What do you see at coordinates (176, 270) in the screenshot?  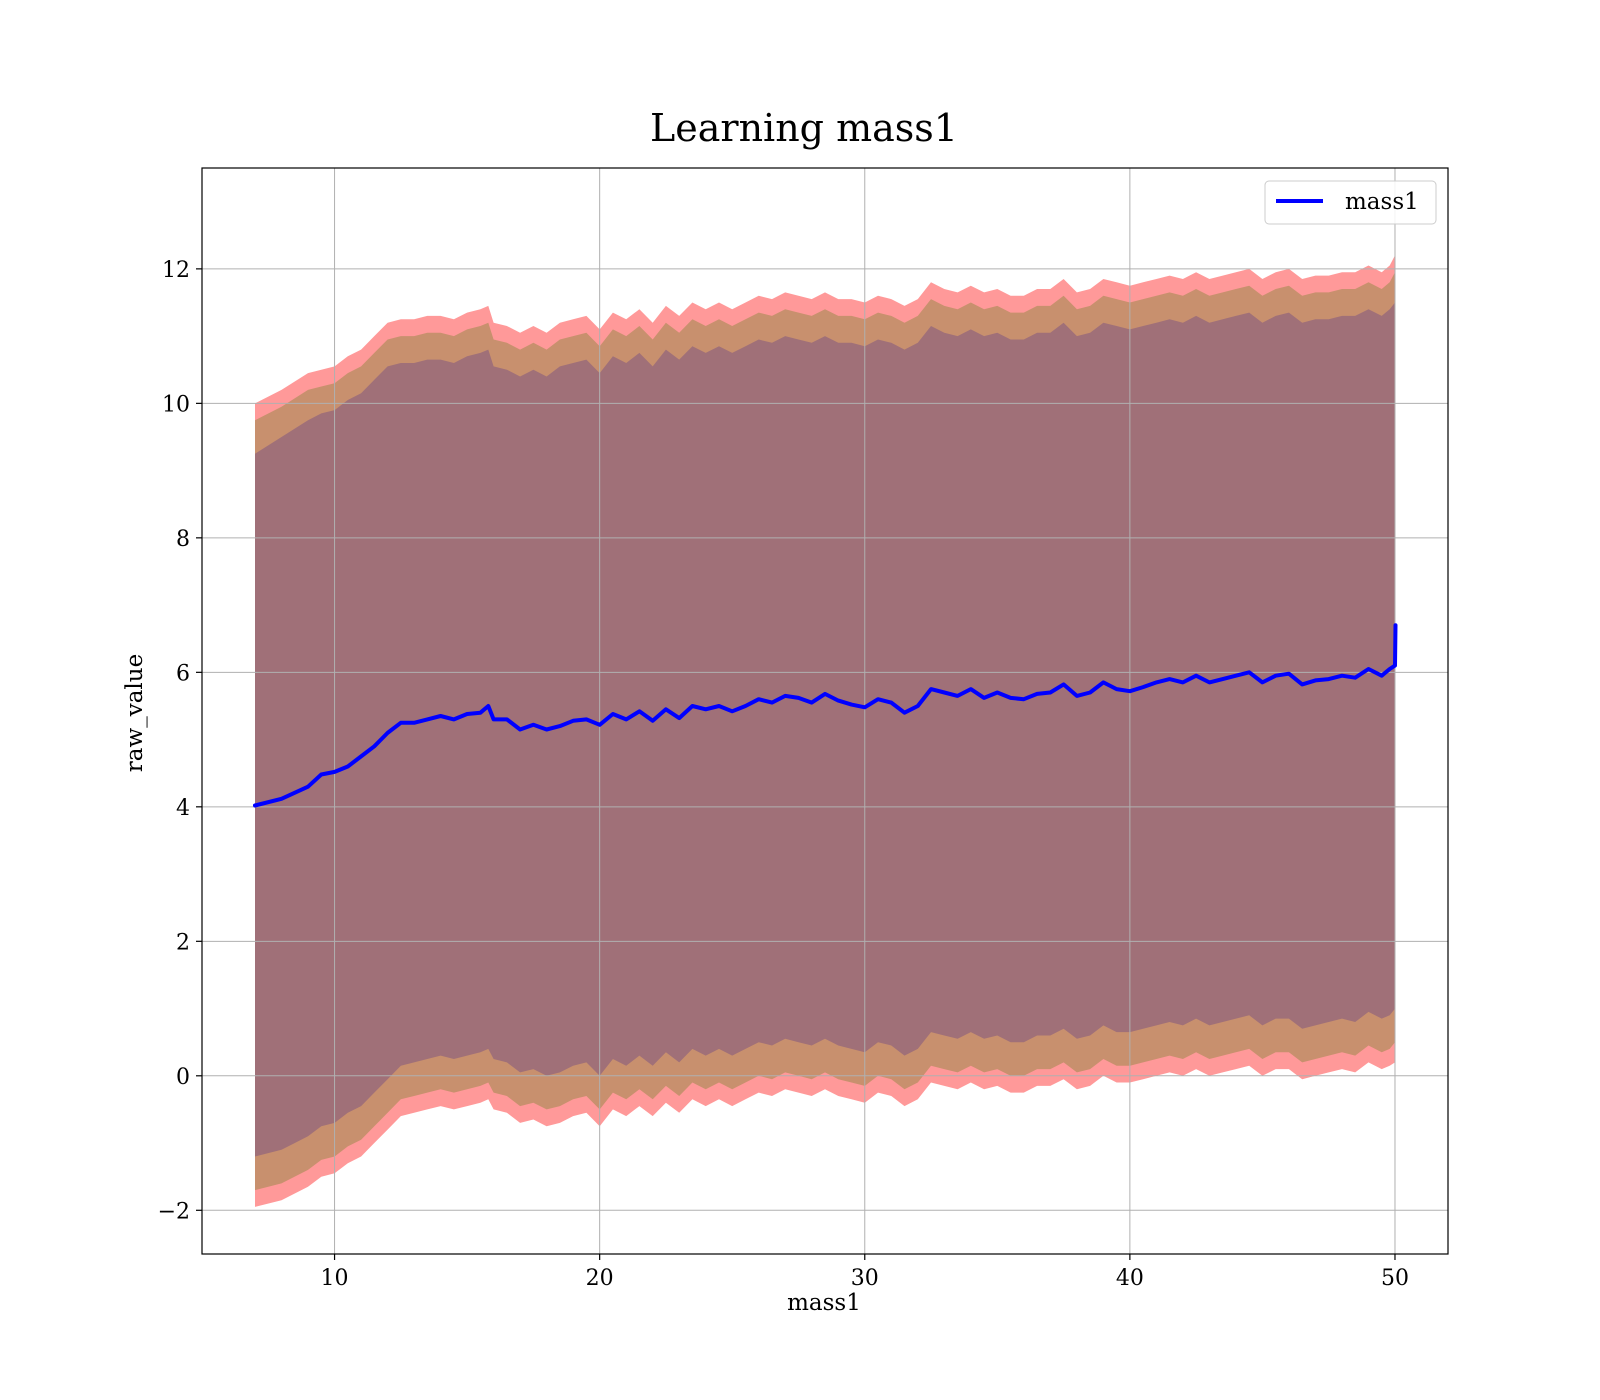 I see `y-tick-label: 12` at bounding box center [176, 270].